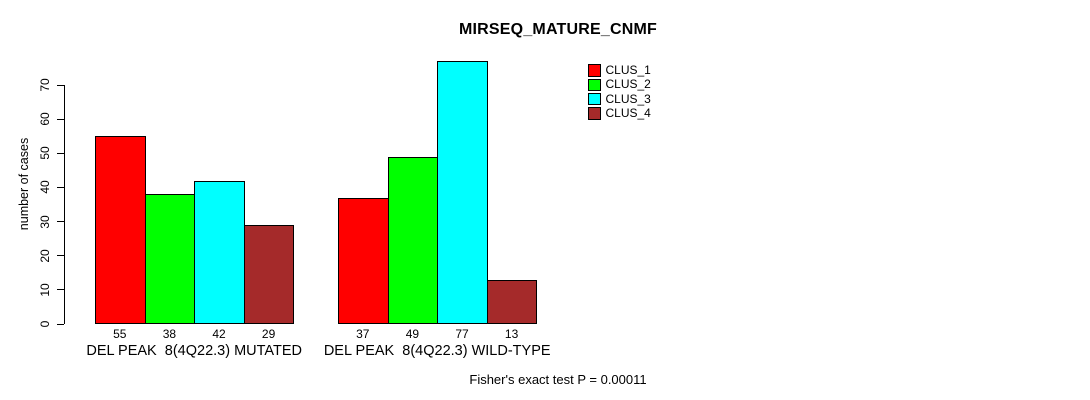  I want to click on legend-item-clus_3: CLUS_3, so click(619, 98).